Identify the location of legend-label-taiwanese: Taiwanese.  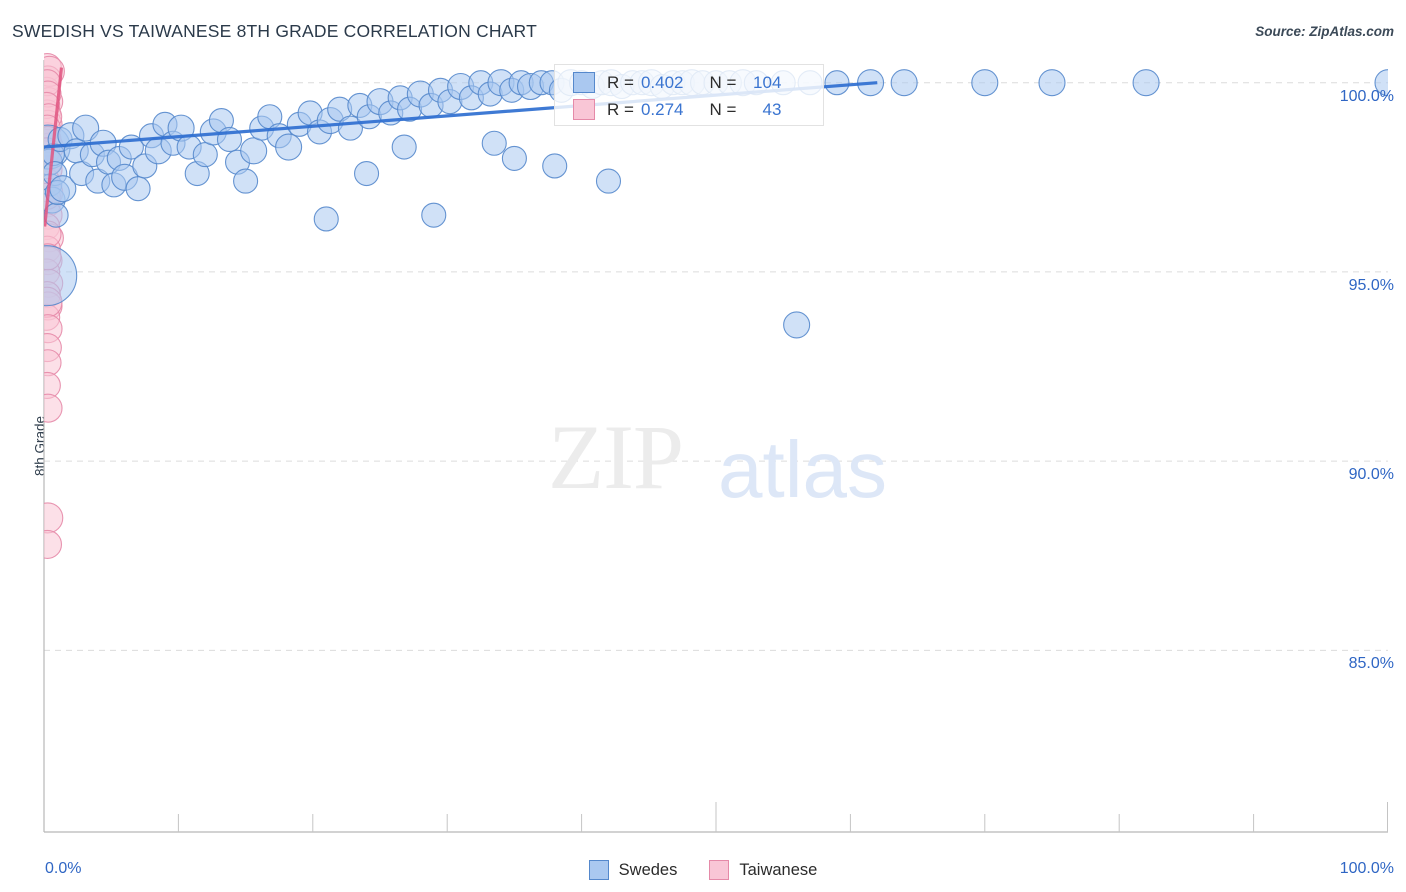
(778, 869).